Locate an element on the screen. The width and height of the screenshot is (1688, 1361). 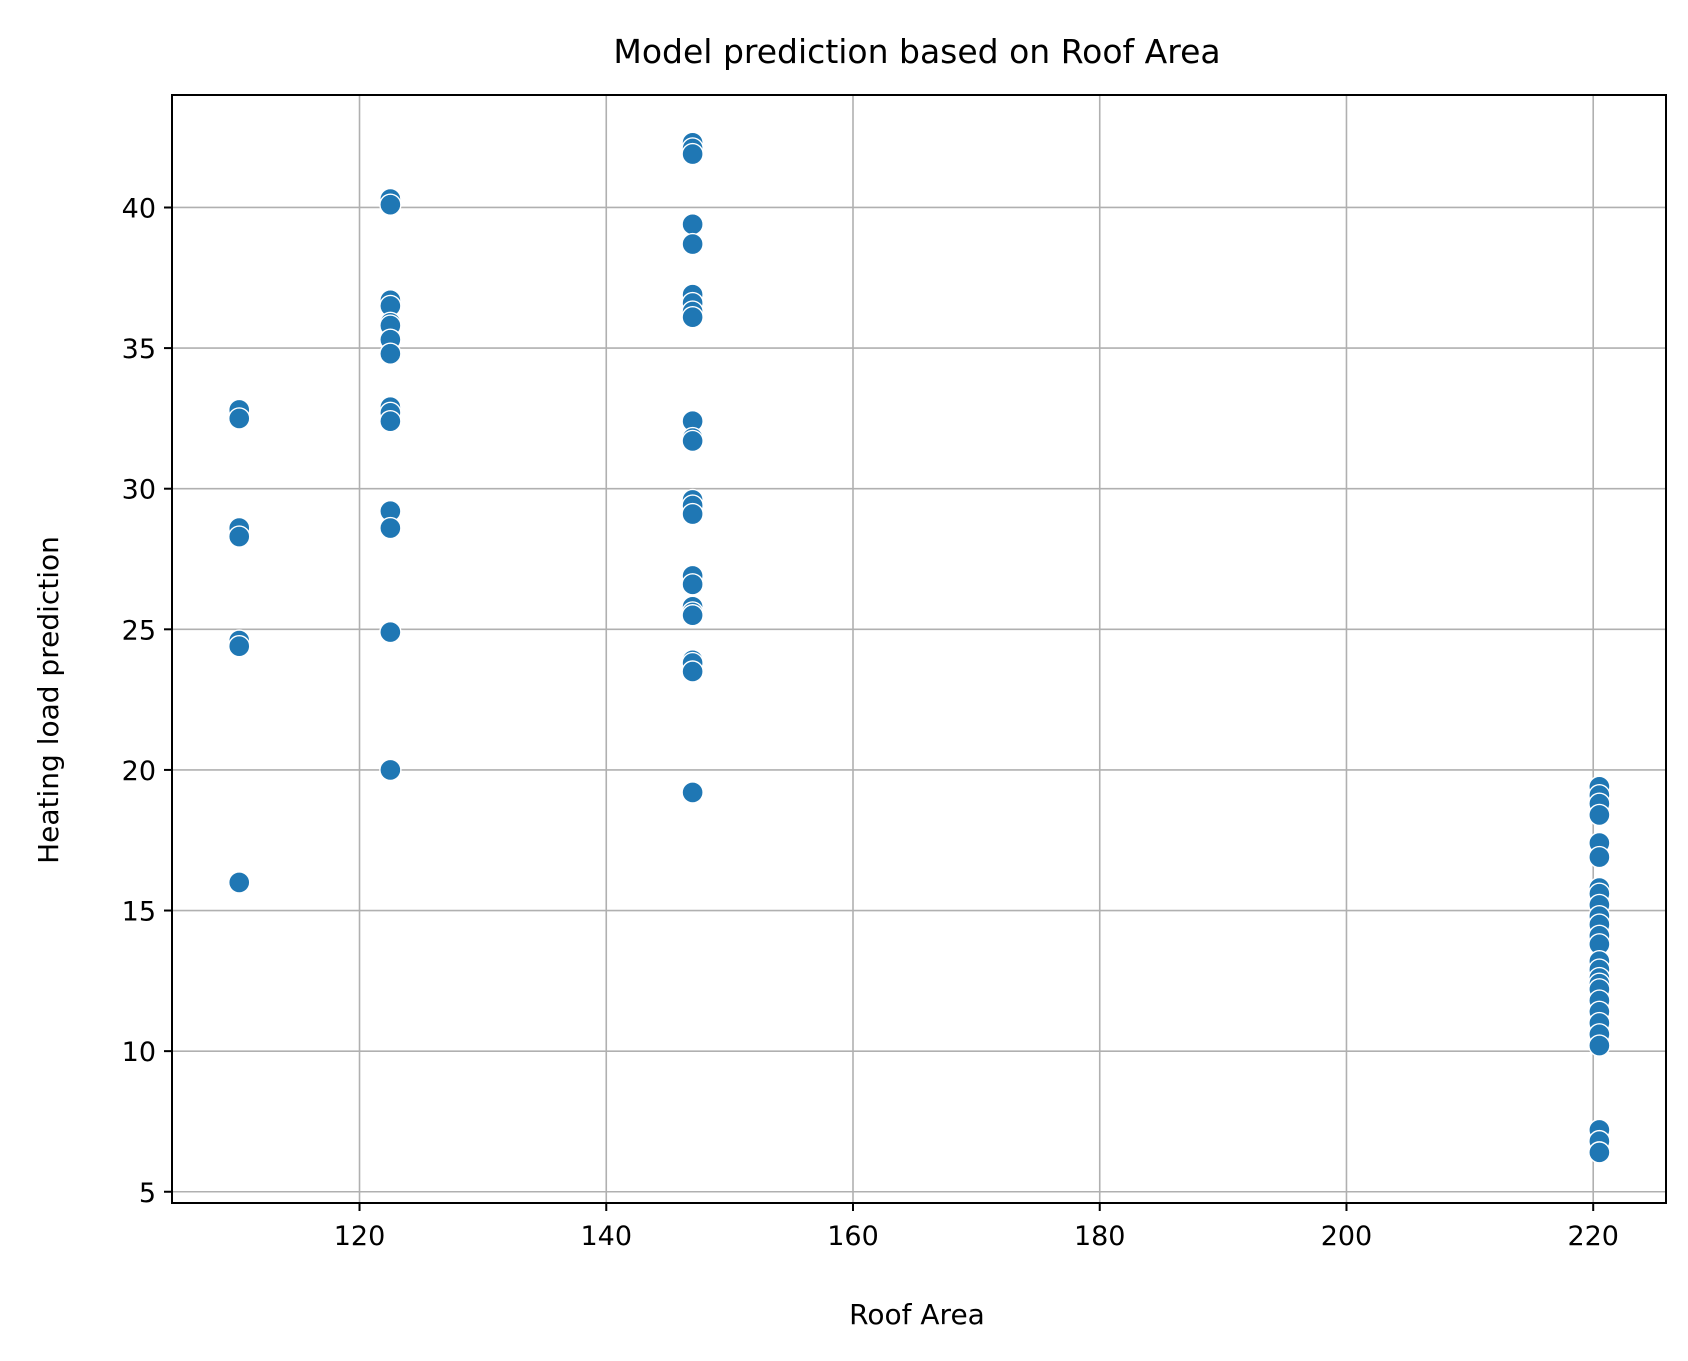
y-tick-label: 40 is located at coordinates (139, 208).